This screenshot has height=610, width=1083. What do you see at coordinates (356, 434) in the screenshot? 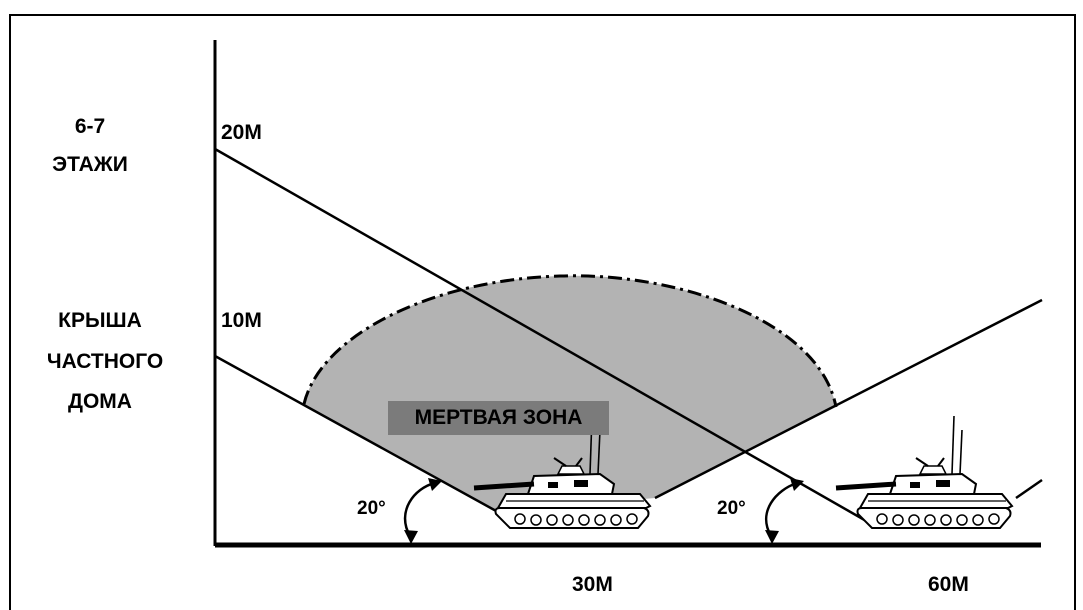
I see `sight-line-10m` at bounding box center [356, 434].